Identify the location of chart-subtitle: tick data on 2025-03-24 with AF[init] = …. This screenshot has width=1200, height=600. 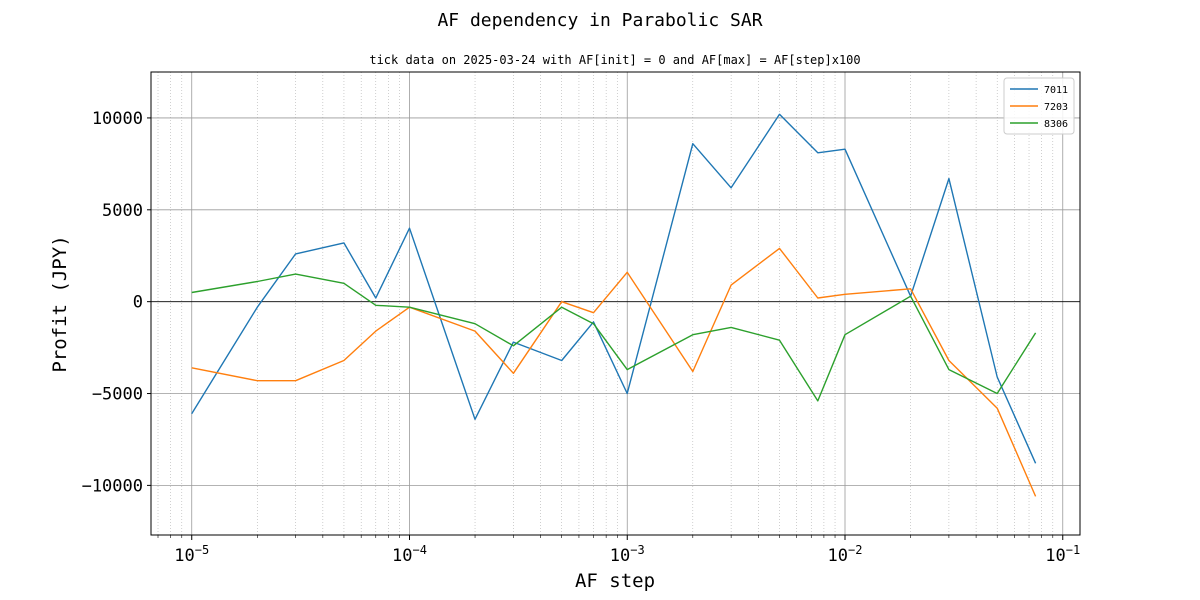
(614, 60).